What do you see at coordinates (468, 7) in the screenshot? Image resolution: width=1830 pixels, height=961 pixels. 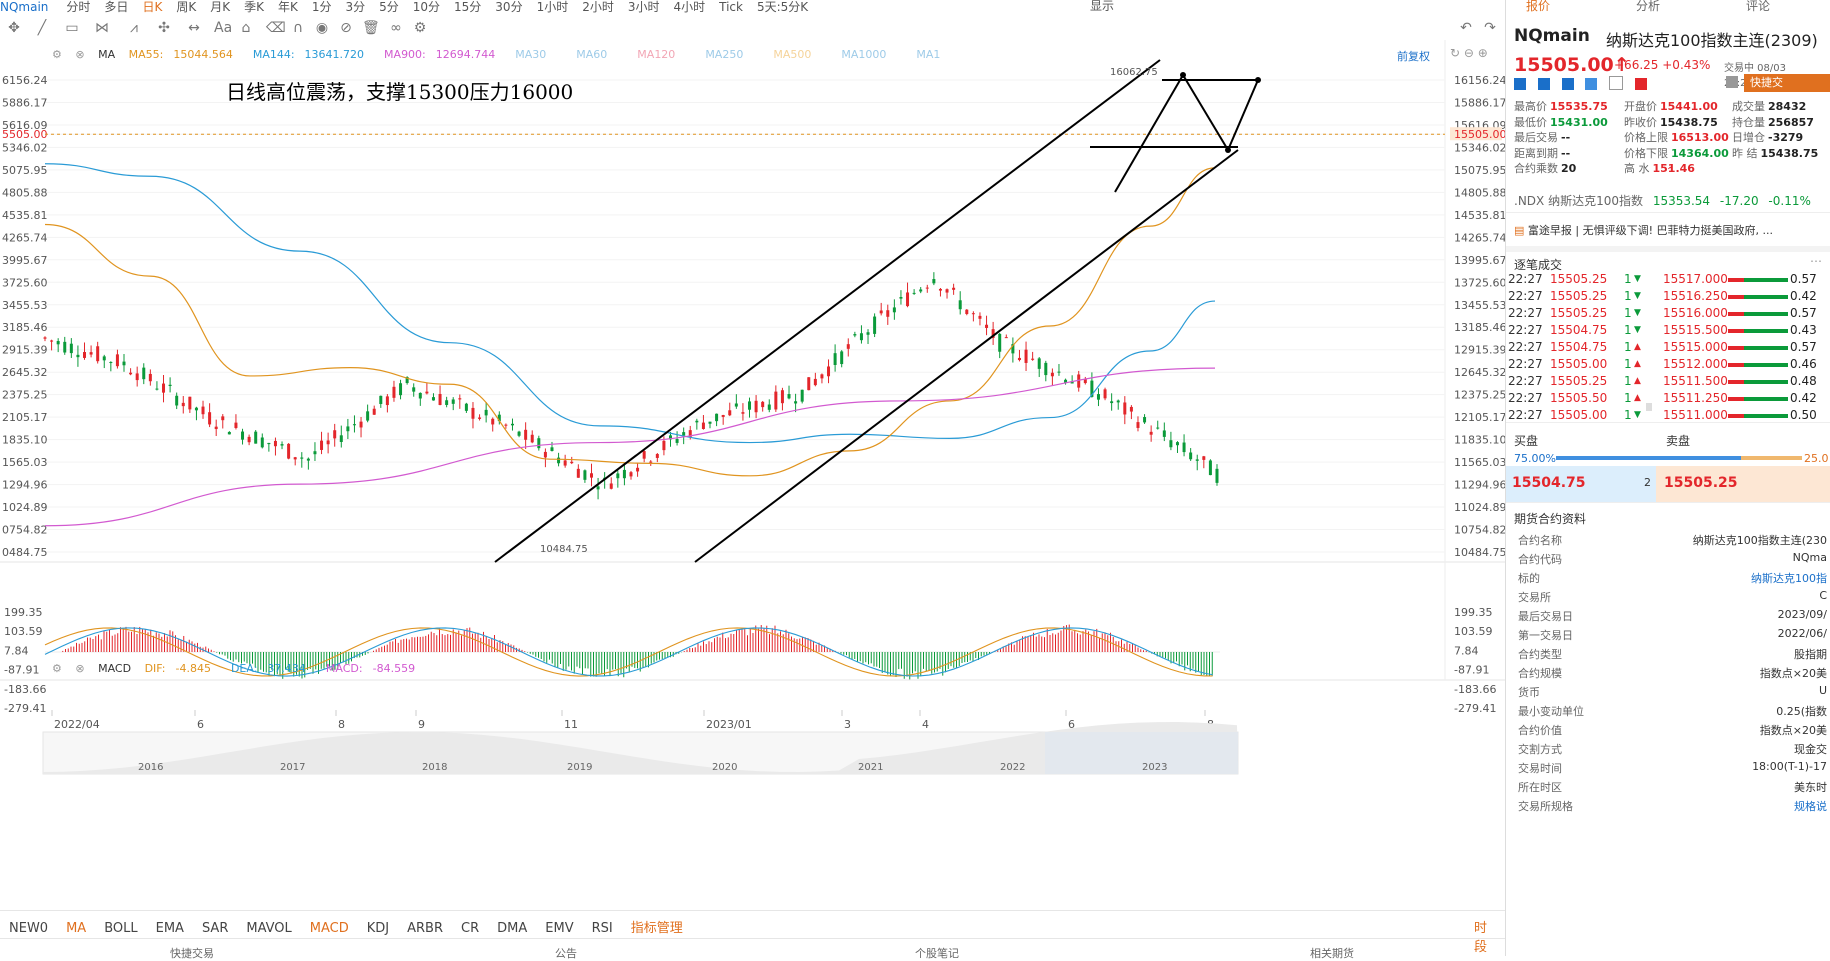 I see `period-tab: 15分` at bounding box center [468, 7].